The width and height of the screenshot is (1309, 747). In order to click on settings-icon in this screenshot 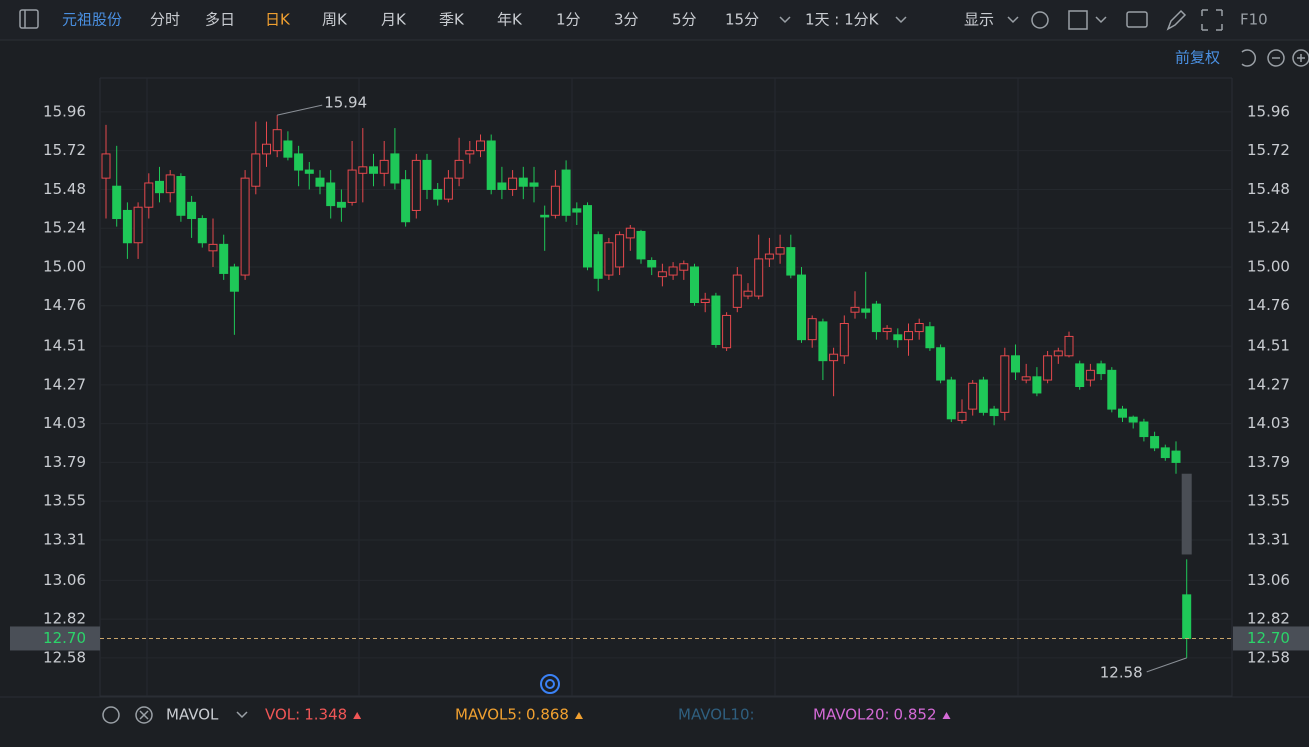, I will do `click(1040, 20)`.